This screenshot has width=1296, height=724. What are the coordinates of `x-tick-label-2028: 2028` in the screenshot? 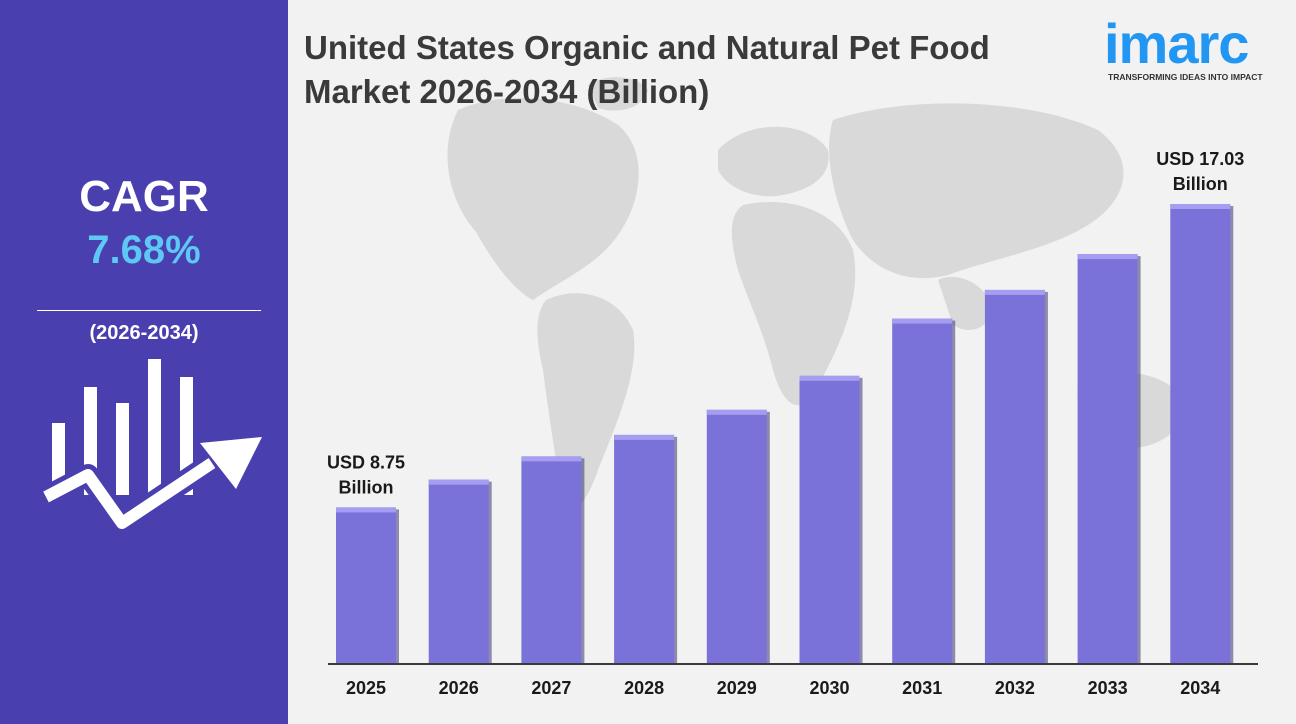 It's located at (644, 688).